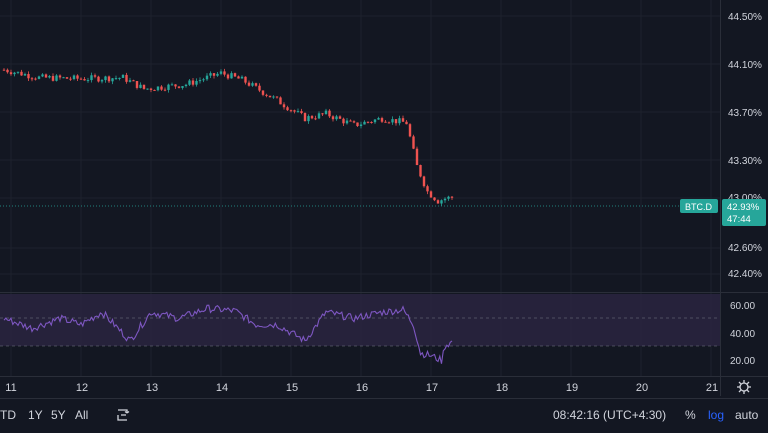  I want to click on time-tick: 12, so click(82, 388).